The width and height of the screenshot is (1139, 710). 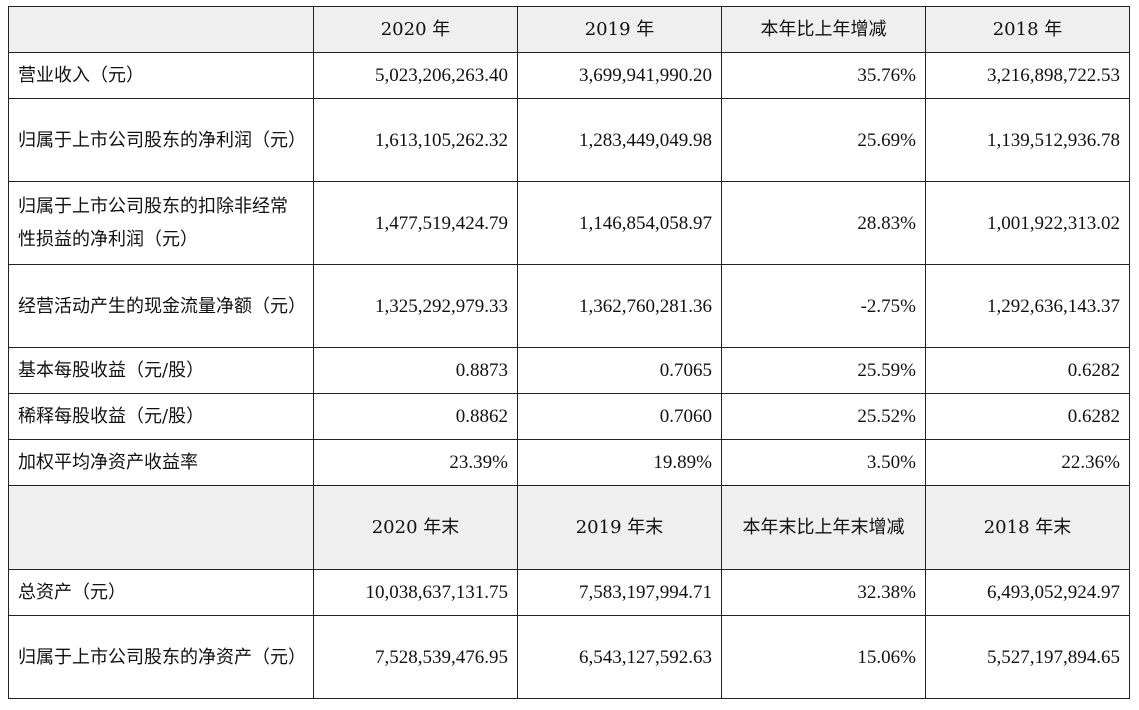 I want to click on period-end-header-row: 2020 年末 2019 年末 本年末比上年末增减 2018 年末, so click(x=569, y=527).